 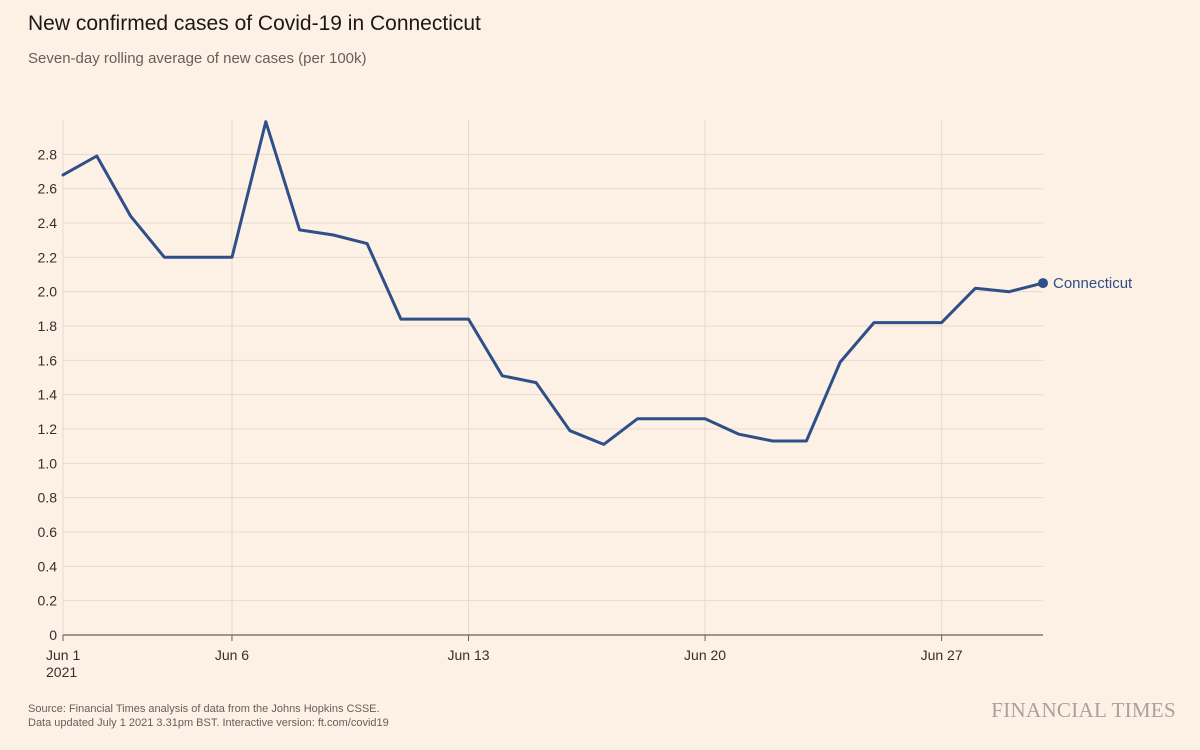 I want to click on series-label: Connecticut, so click(x=1093, y=283).